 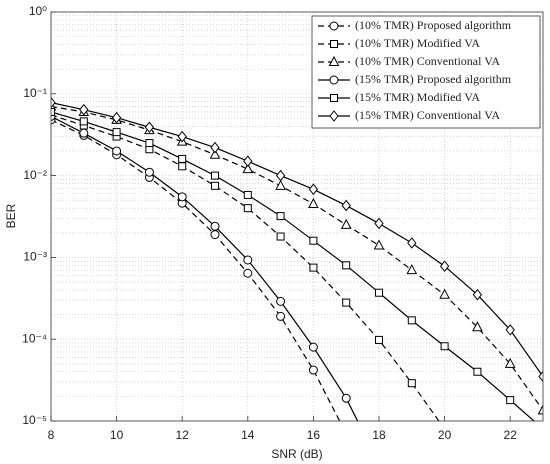 What do you see at coordinates (417, 97) in the screenshot?
I see `legend-label: (15% TMR) Modified VA` at bounding box center [417, 97].